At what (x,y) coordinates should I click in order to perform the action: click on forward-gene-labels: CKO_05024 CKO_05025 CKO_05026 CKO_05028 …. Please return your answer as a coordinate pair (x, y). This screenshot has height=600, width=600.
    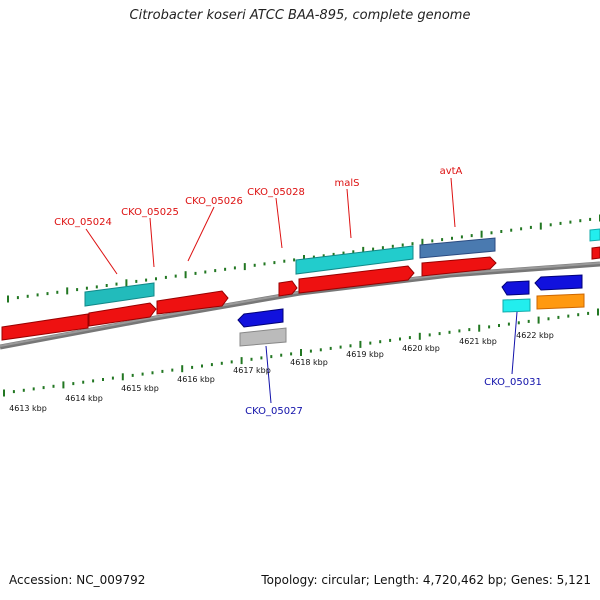
    Looking at the image, I should click on (258, 197).